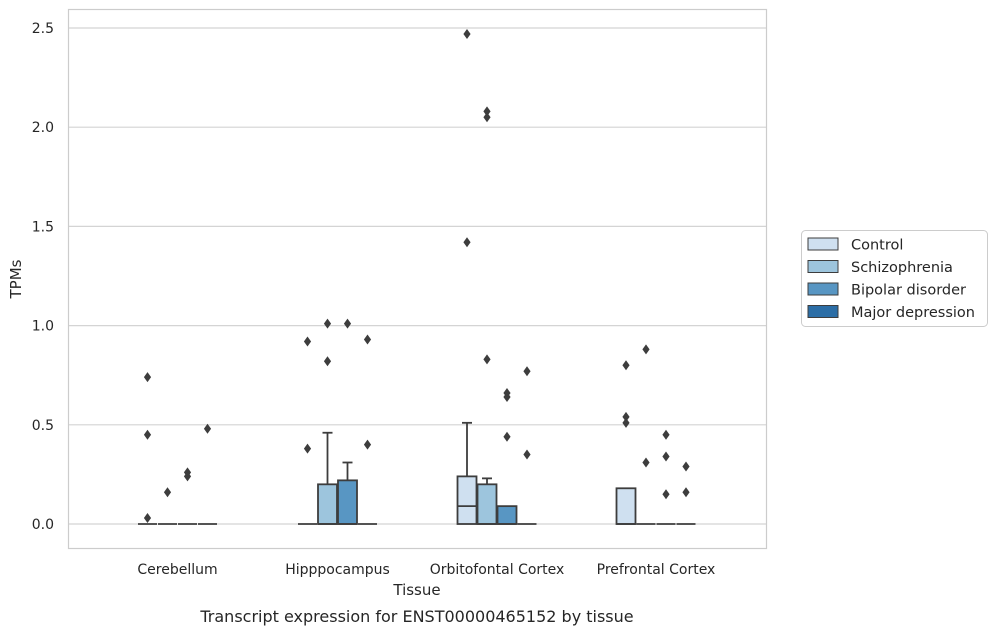  Describe the element at coordinates (16, 279) in the screenshot. I see `y-axis-label: TPMs` at that location.